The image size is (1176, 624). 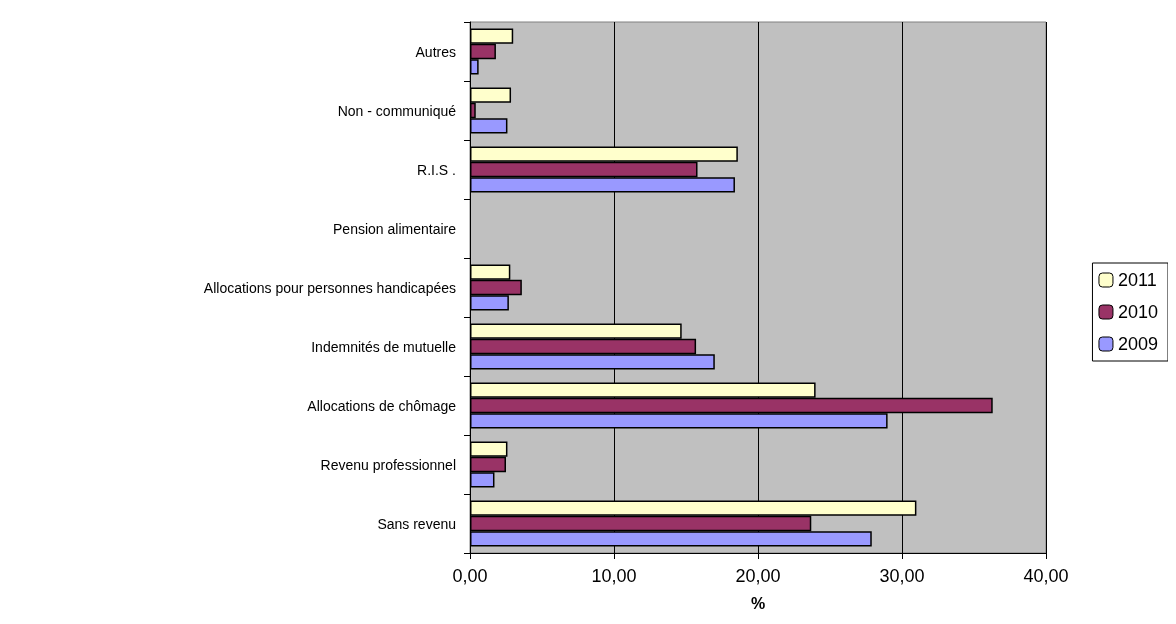 I want to click on y-tick-label: Allocations pour personnes handicapées, so click(x=329, y=287).